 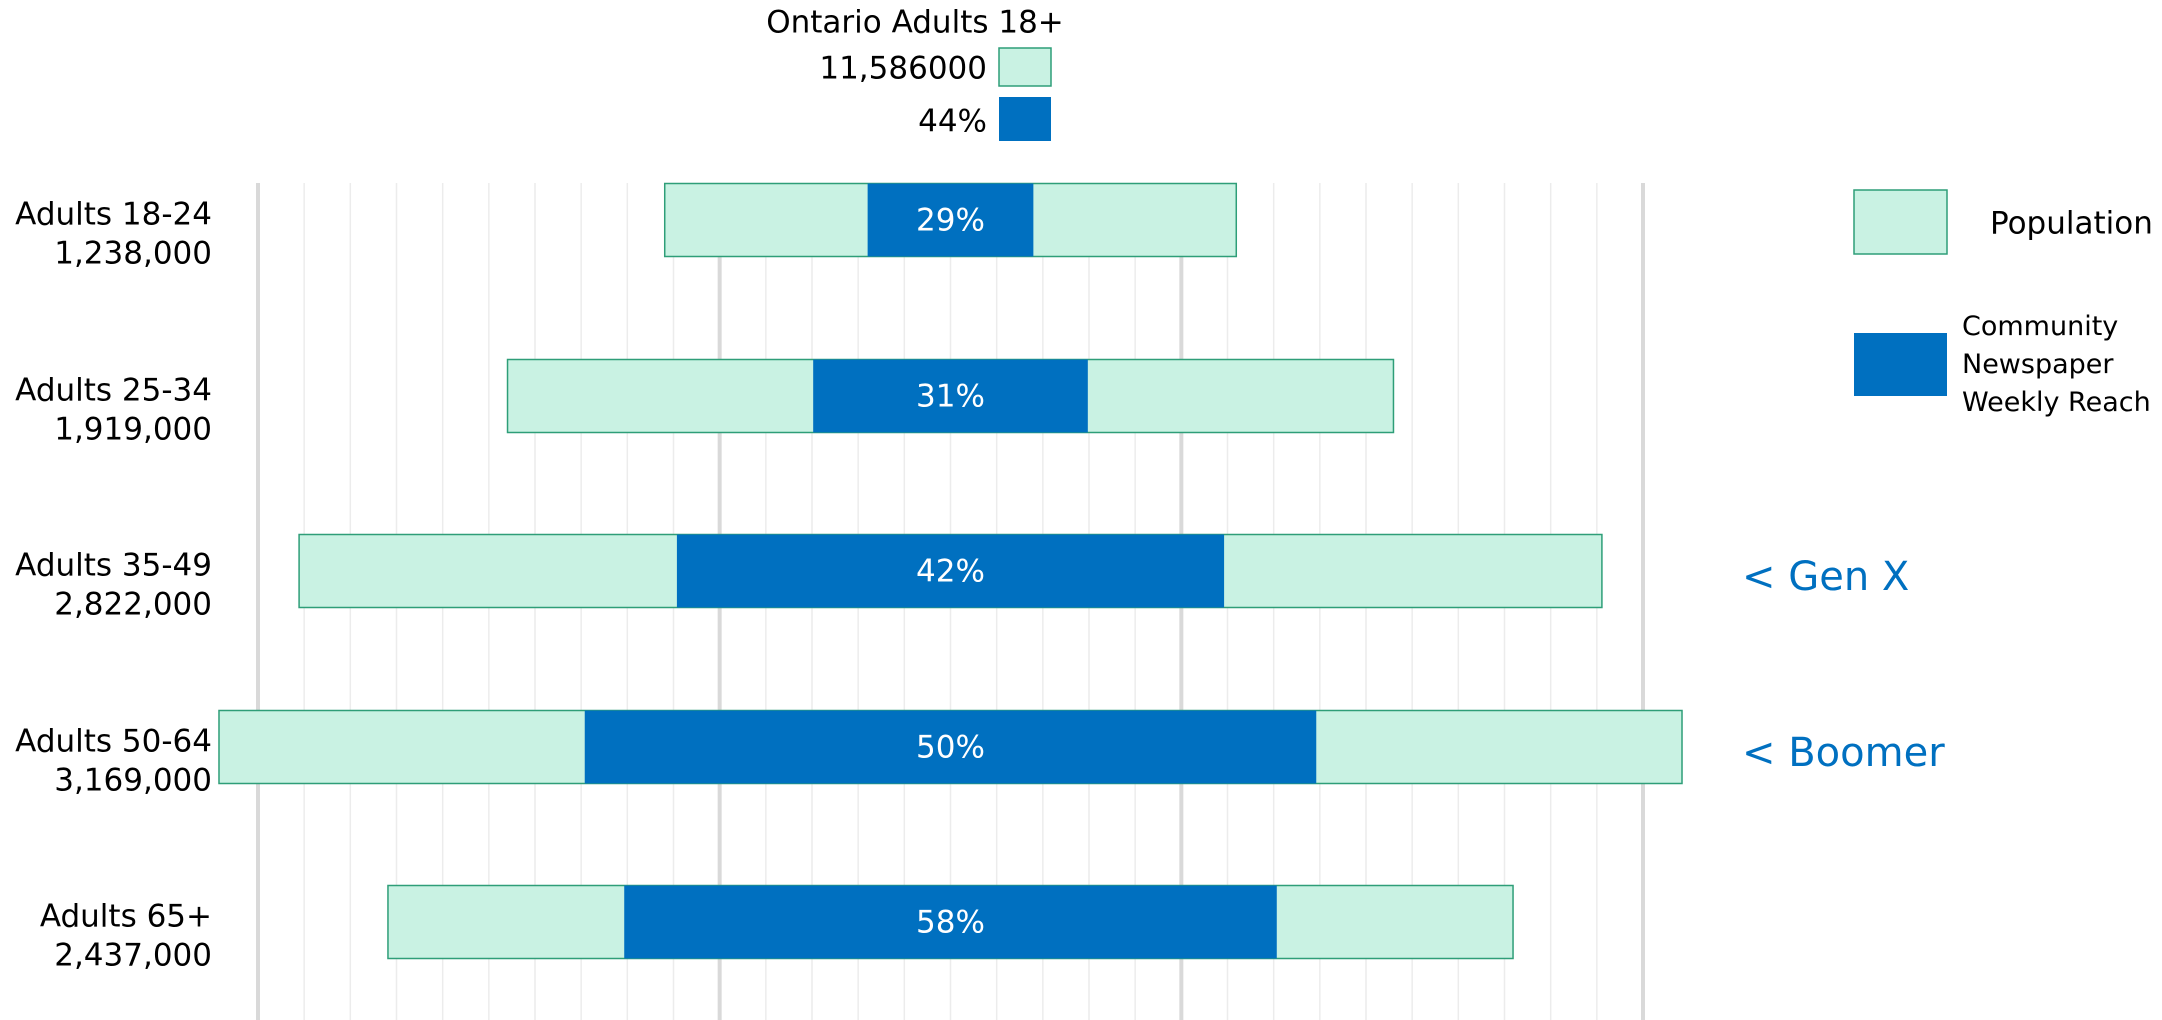 I want to click on value-label: 42%, so click(x=950, y=572).